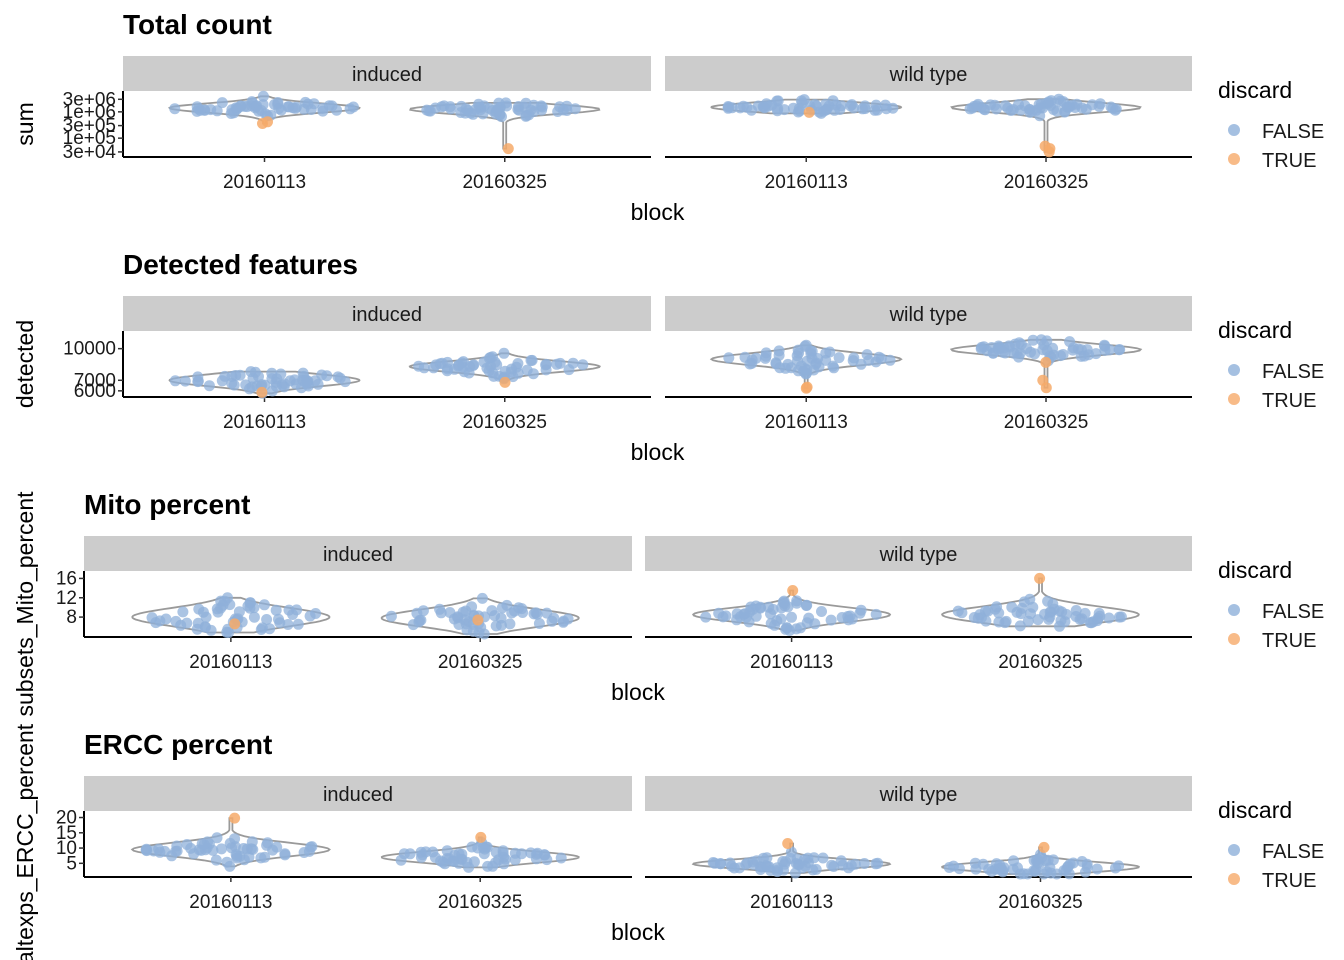 This screenshot has width=1344, height=960. I want to click on facet-panel-0: induced 20160113 20160325, so click(358, 844).